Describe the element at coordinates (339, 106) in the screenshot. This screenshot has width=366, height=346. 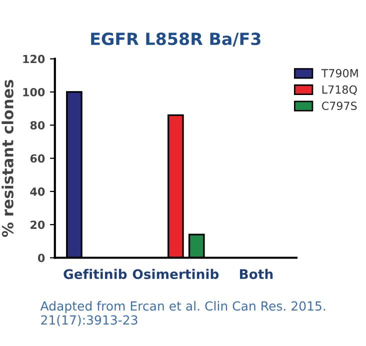
I see `legend-label: C797S` at that location.